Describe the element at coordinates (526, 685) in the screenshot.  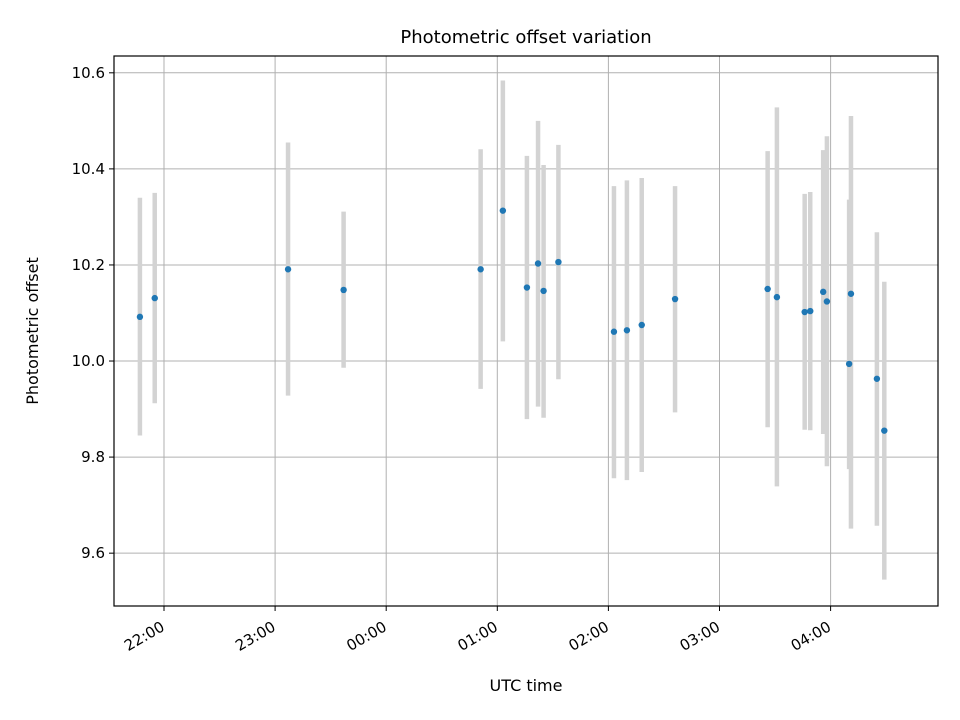
I see `x-axis-label: UTC time` at that location.